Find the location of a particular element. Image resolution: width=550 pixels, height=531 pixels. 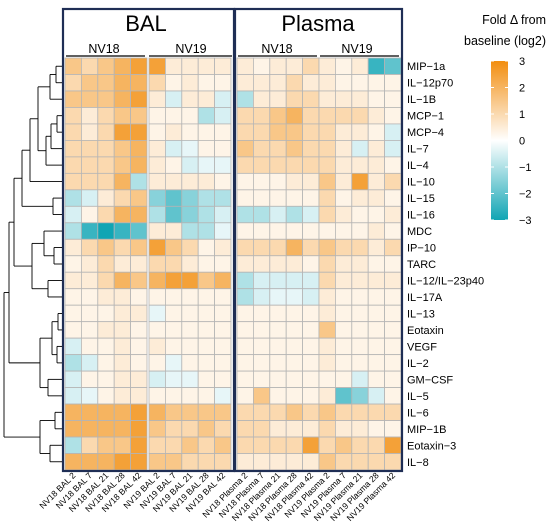

row-label: IL−4 is located at coordinates (418, 166).